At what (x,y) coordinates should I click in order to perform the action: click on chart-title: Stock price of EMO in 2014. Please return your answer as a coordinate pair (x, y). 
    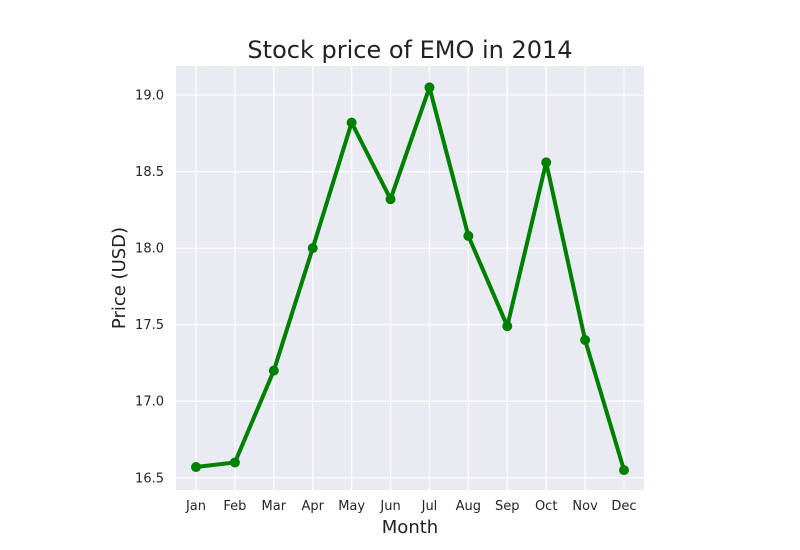
    Looking at the image, I should click on (409, 50).